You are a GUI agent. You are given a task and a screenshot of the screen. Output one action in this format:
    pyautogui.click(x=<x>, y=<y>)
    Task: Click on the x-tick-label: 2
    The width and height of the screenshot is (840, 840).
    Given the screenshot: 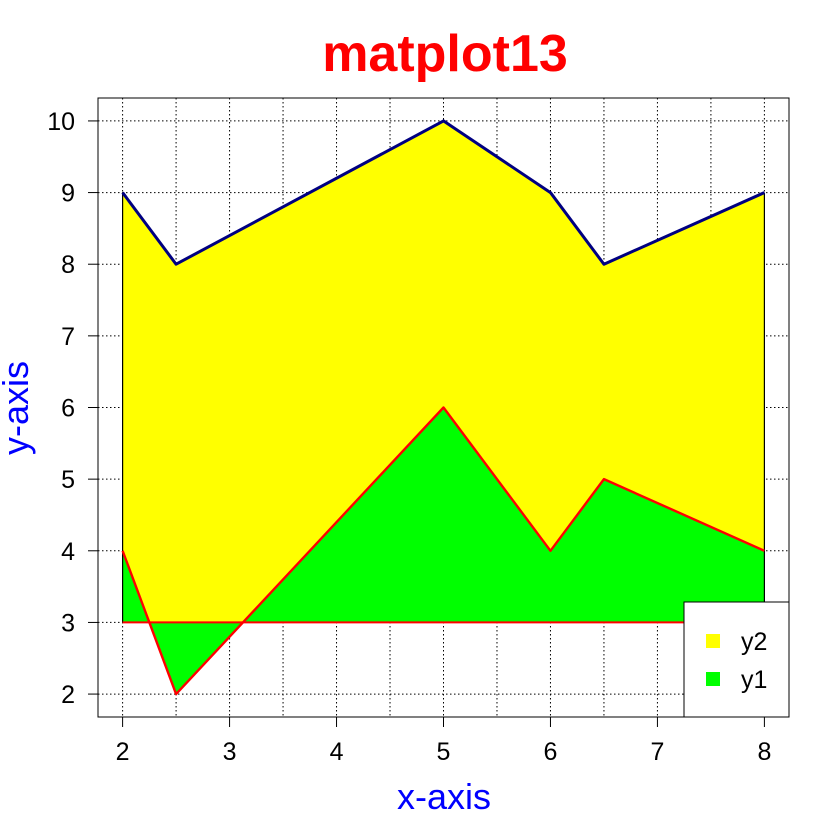 What is the action you would take?
    pyautogui.click(x=123, y=752)
    